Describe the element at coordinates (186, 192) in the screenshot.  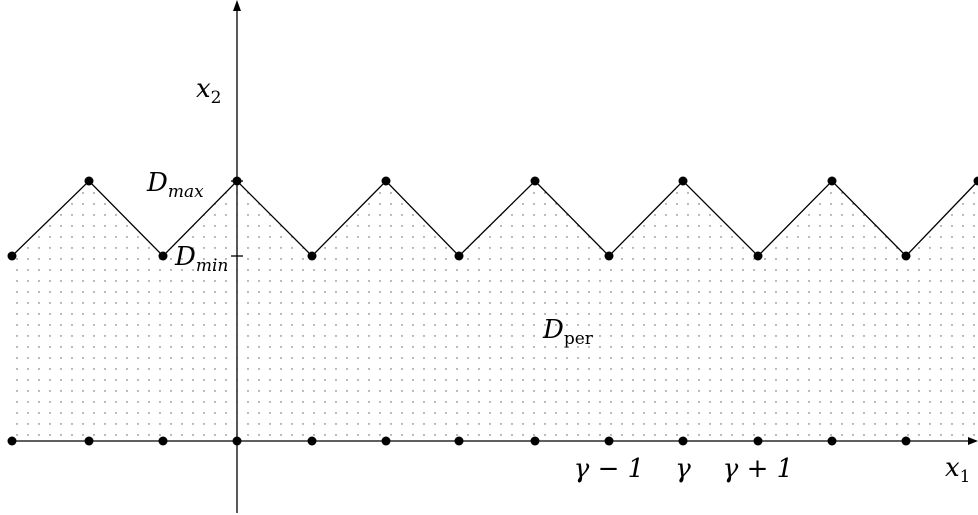
I see `dmax-label-sub: max` at that location.